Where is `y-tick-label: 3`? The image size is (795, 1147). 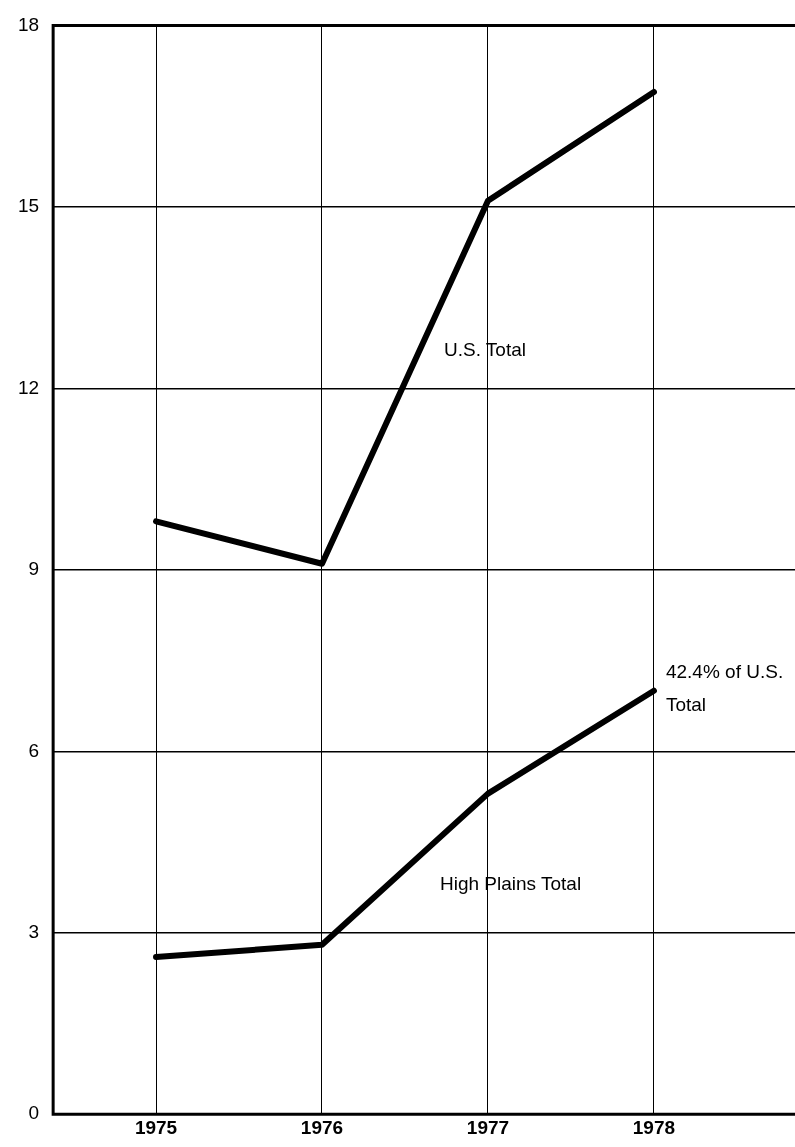 y-tick-label: 3 is located at coordinates (34, 931).